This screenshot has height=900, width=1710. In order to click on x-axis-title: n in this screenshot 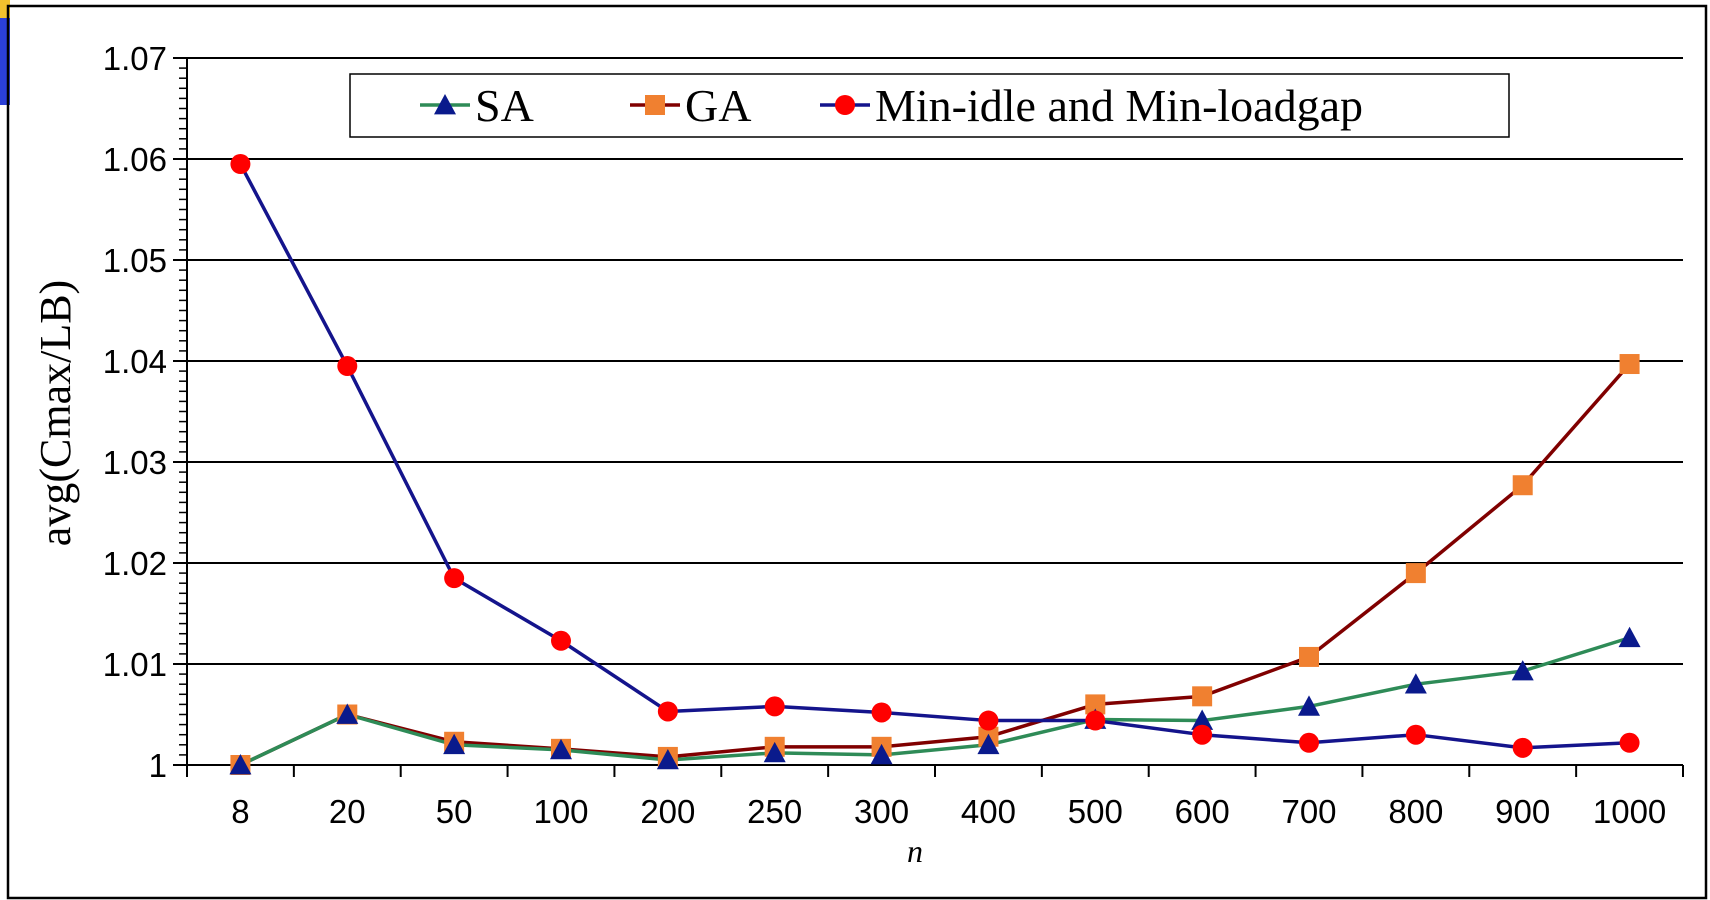, I will do `click(915, 851)`.